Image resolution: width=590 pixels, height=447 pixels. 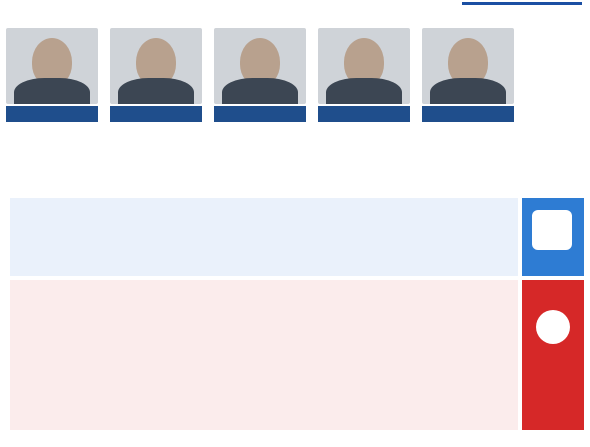 What do you see at coordinates (553, 355) in the screenshot?
I see `risks-side` at bounding box center [553, 355].